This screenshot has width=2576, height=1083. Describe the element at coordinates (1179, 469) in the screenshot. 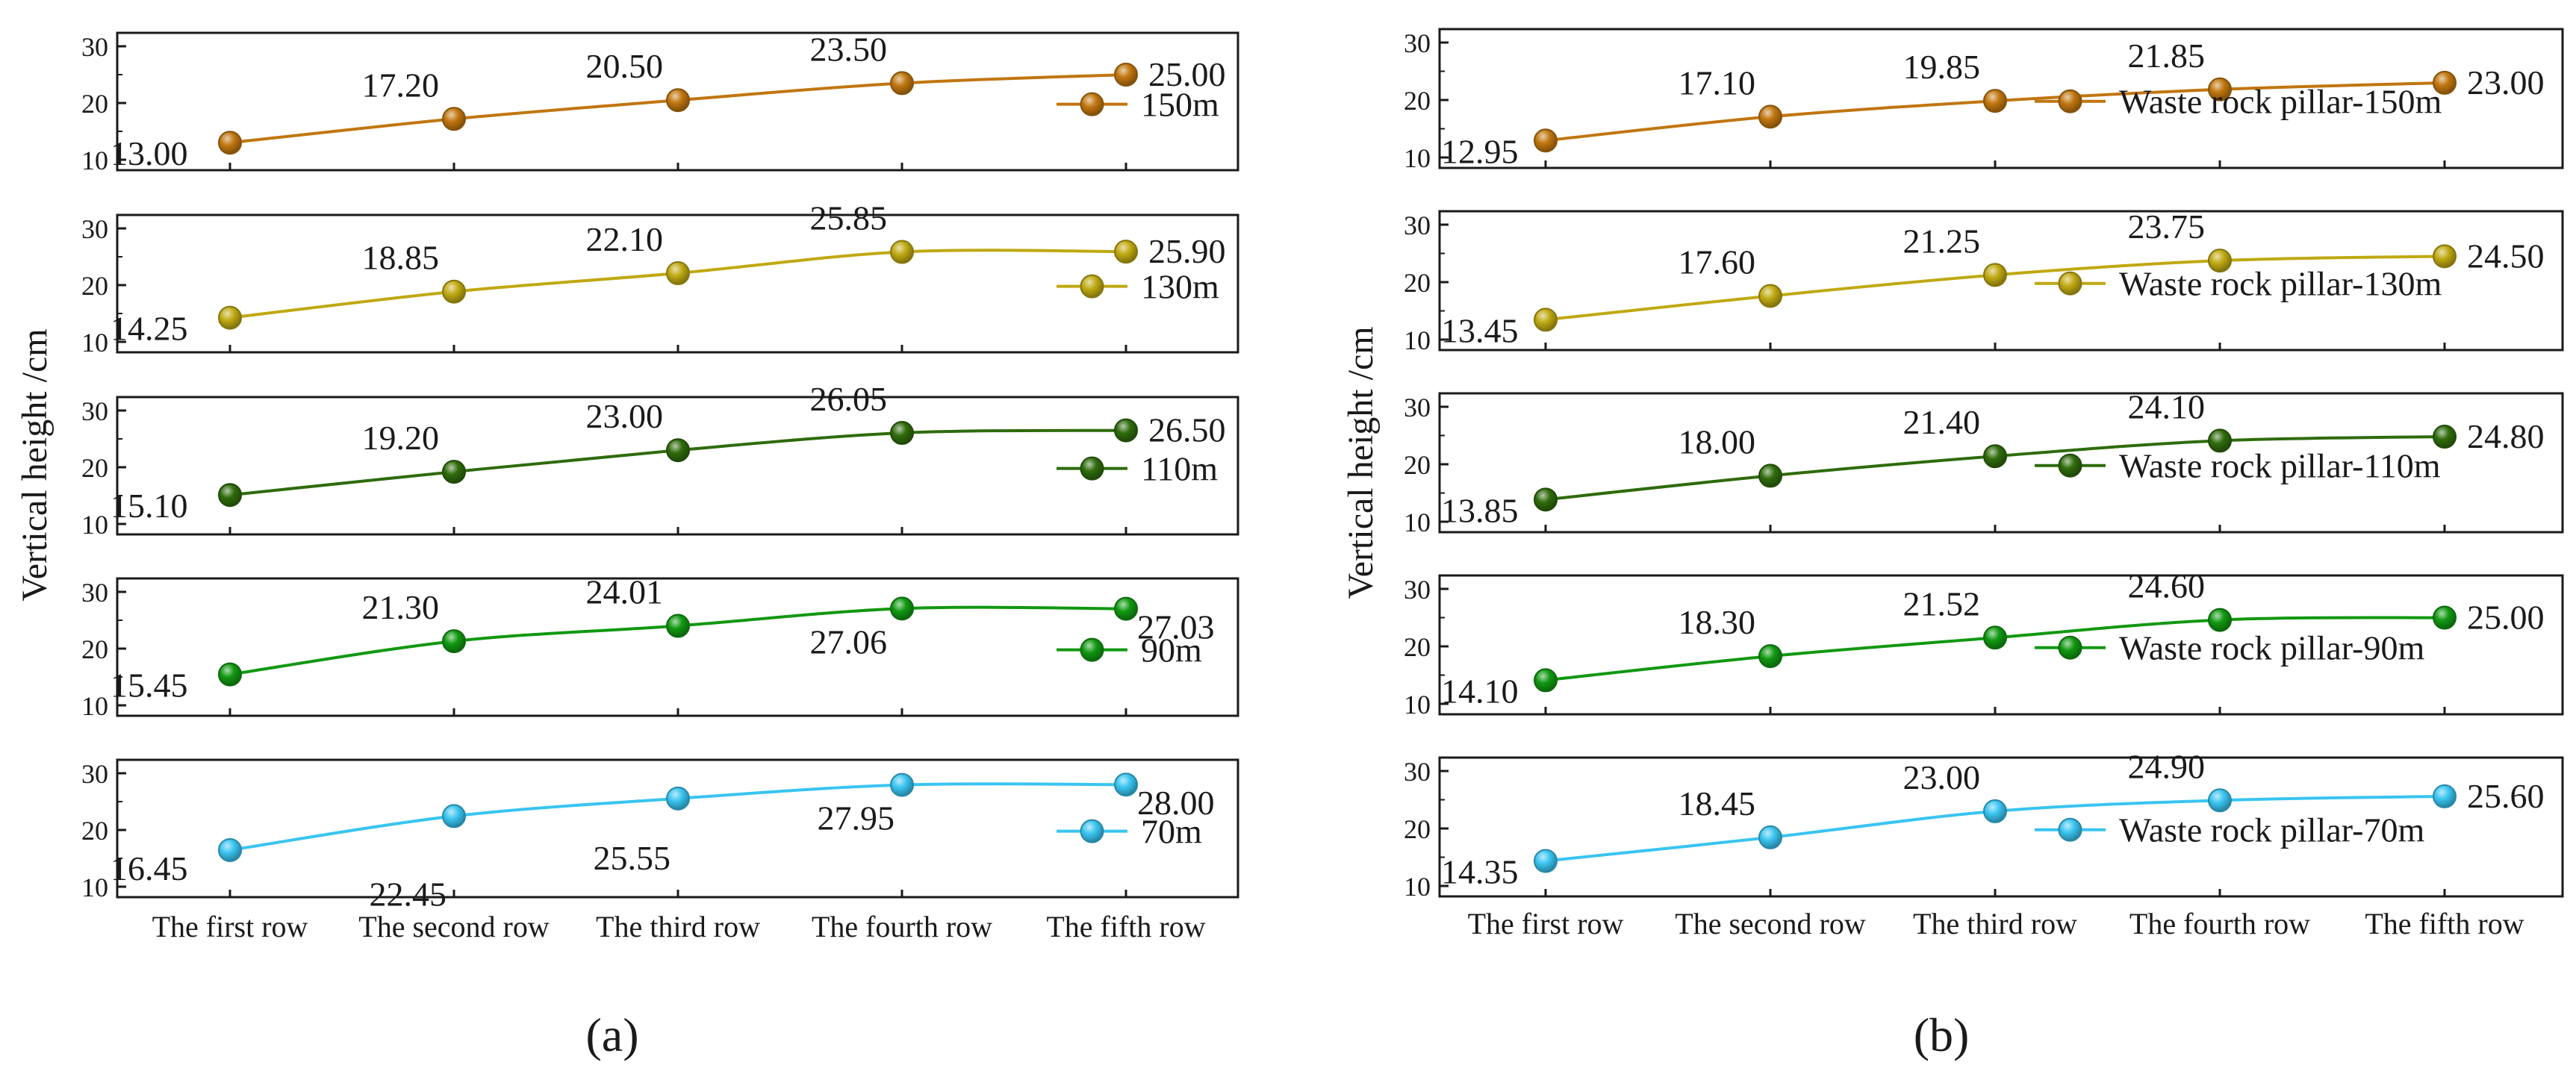

I see `legend-label: 110m` at that location.